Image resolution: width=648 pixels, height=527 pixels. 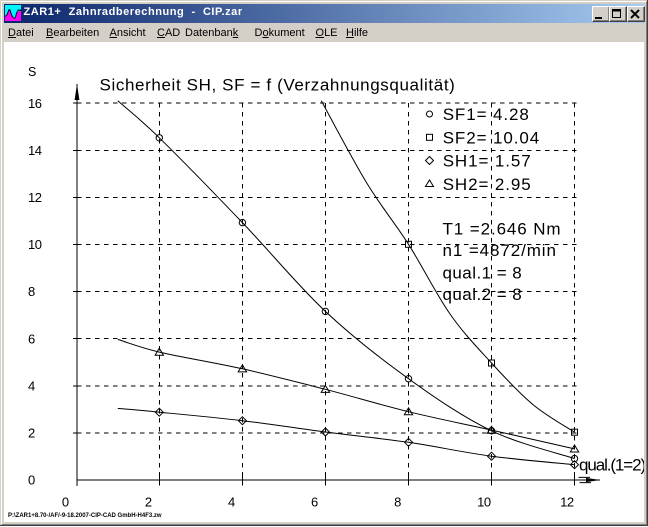 What do you see at coordinates (487, 184) in the screenshot?
I see `svg-text: SH2= 2.95` at bounding box center [487, 184].